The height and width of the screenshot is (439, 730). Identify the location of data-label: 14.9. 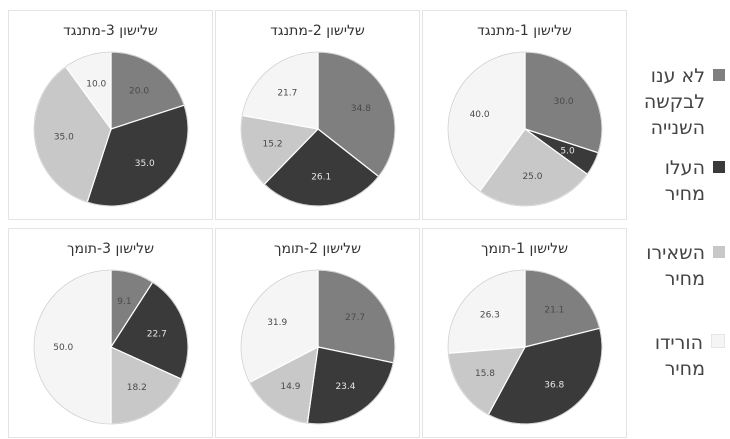
(290, 387).